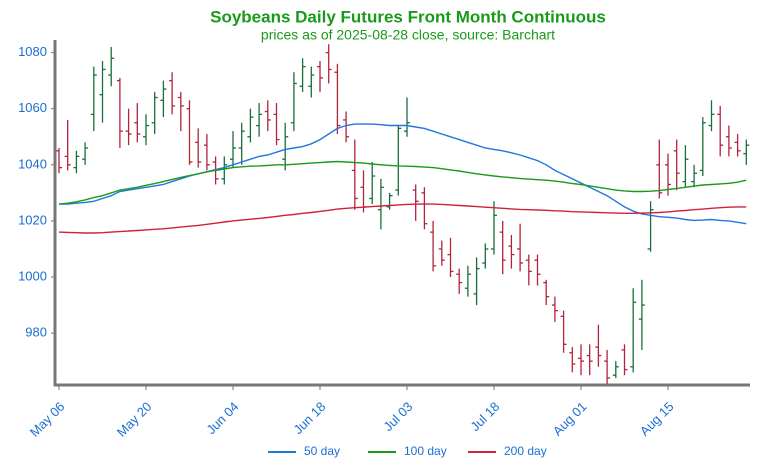 The image size is (759, 474). I want to click on y-tick-label: 1040, so click(32, 163).